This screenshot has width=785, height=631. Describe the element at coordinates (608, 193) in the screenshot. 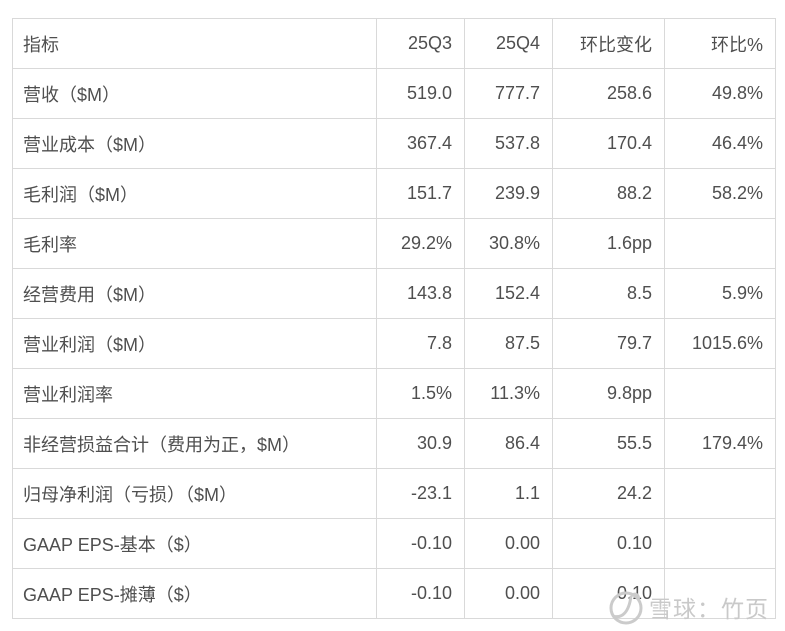

I see `value-cell: 88.2` at that location.